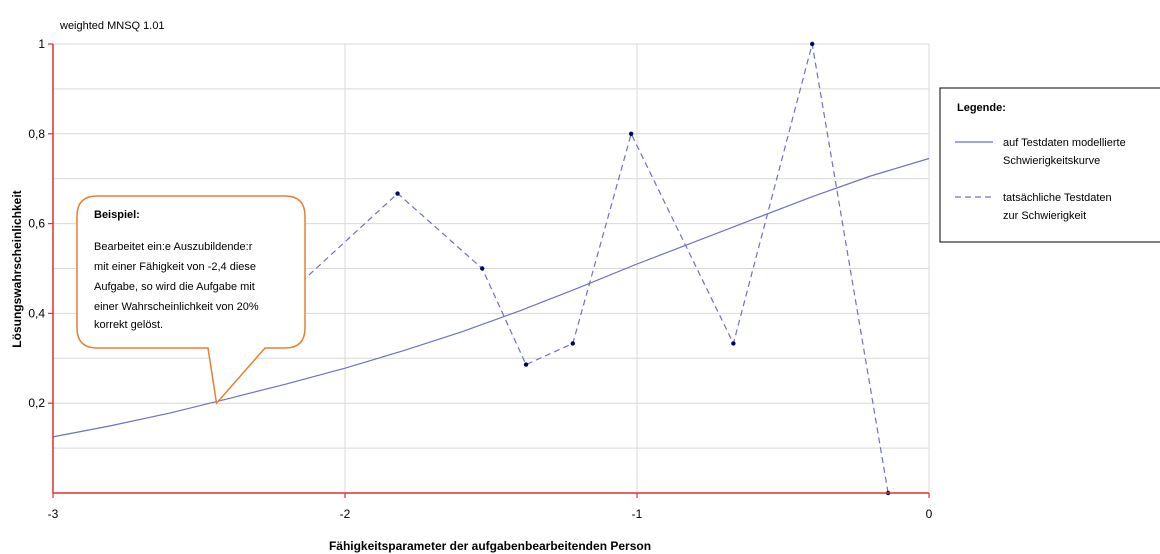 The image size is (1160, 554). Describe the element at coordinates (174, 287) in the screenshot. I see `callout-line: Aufgabe, so wird die Aufgabe mit` at that location.